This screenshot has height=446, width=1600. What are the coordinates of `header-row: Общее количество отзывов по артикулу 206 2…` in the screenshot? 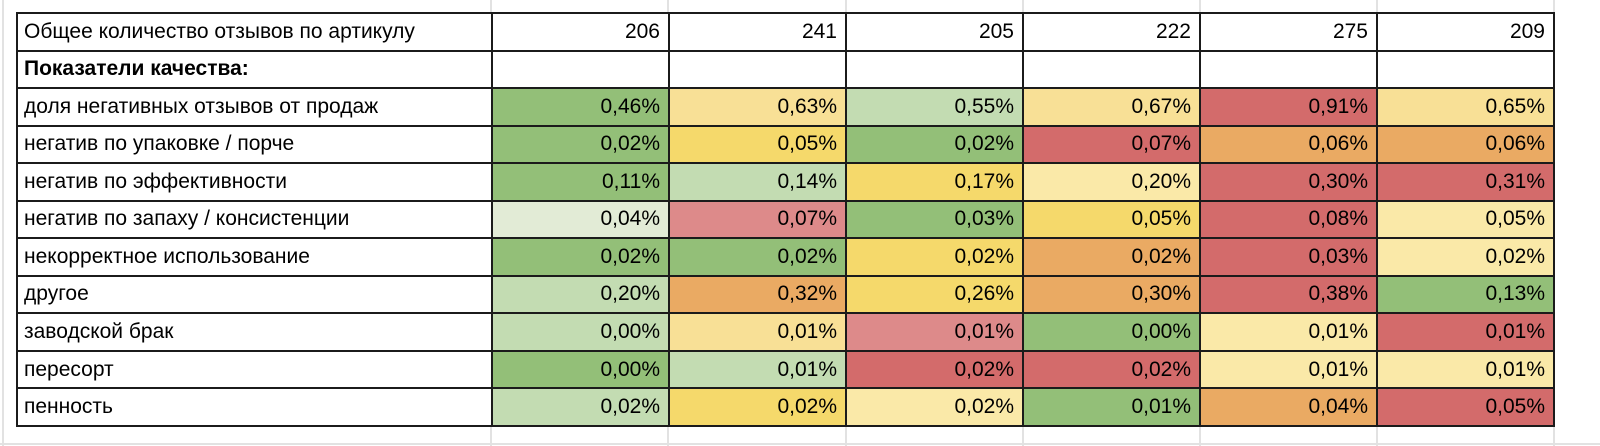 It's located at (785, 32).